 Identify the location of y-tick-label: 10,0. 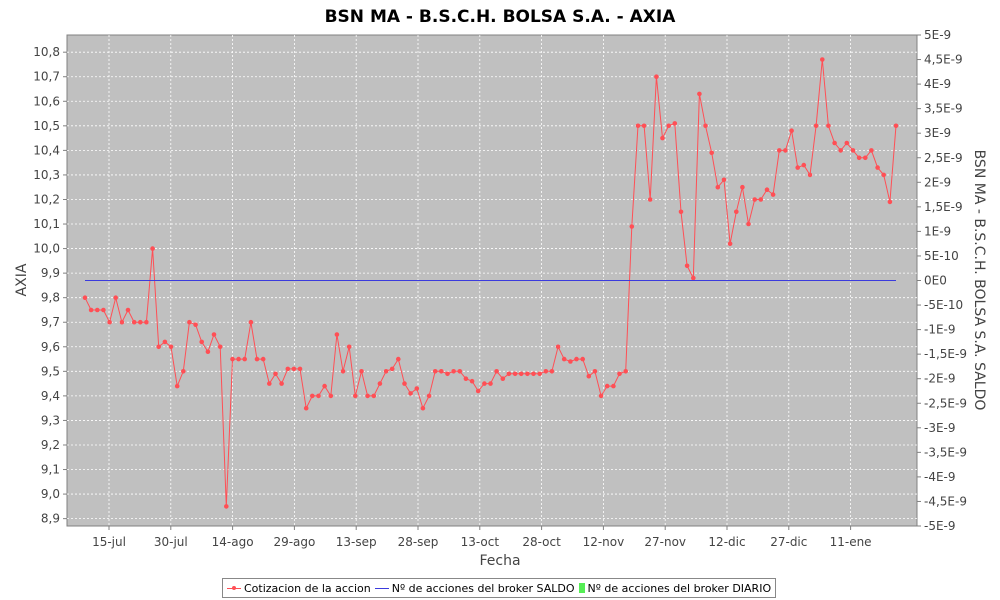
(46, 249).